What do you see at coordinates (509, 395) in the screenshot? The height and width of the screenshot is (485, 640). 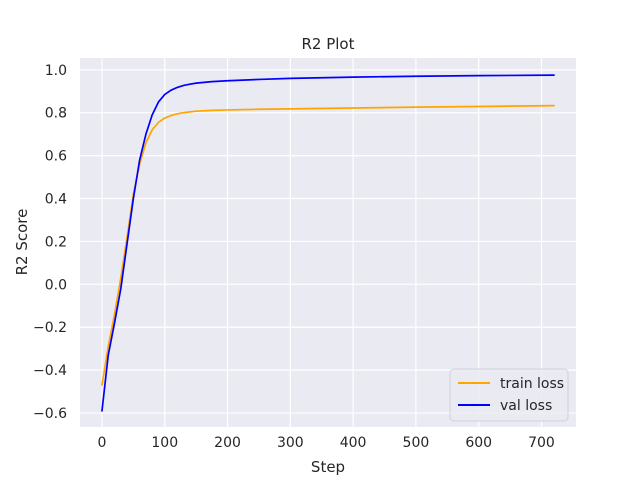 I see `legend: train loss val loss` at bounding box center [509, 395].